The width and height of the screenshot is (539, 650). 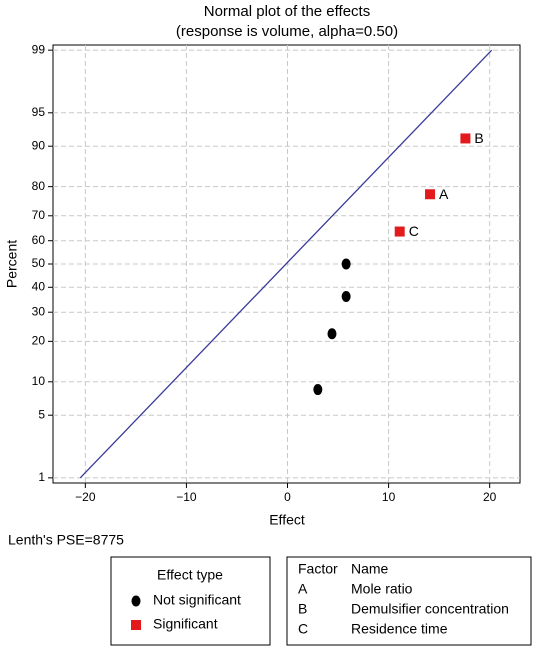 I want to click on y-tick-label: 99, so click(x=39, y=49).